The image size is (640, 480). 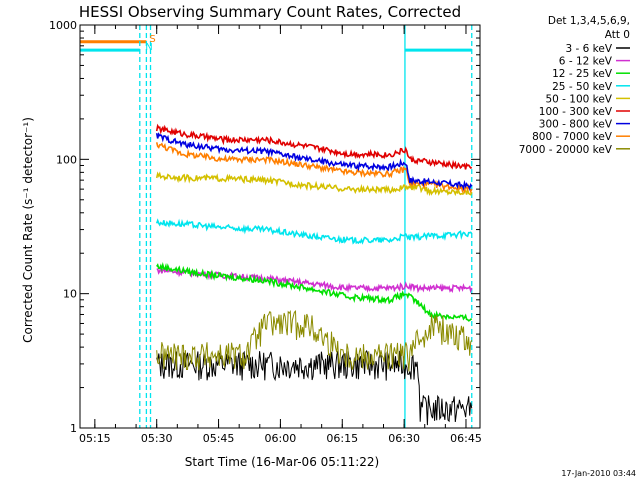 What do you see at coordinates (576, 112) in the screenshot?
I see `legend-label-6: 100 - 300 keV` at bounding box center [576, 112].